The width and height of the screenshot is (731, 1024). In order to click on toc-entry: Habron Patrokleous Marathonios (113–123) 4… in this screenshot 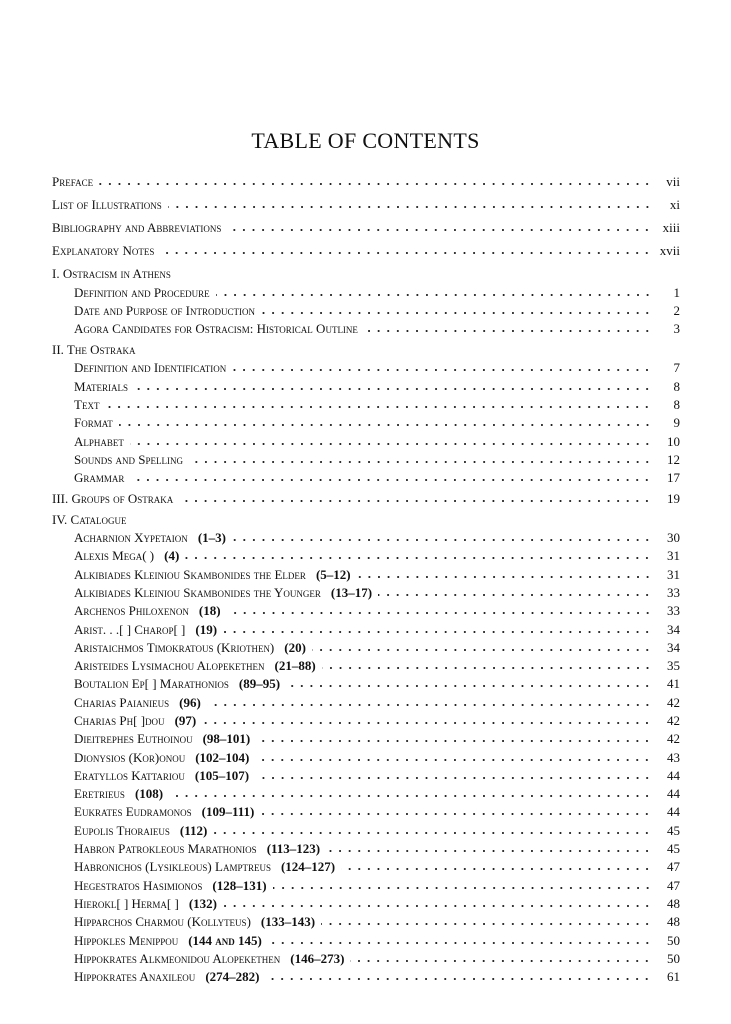, I will do `click(366, 849)`.